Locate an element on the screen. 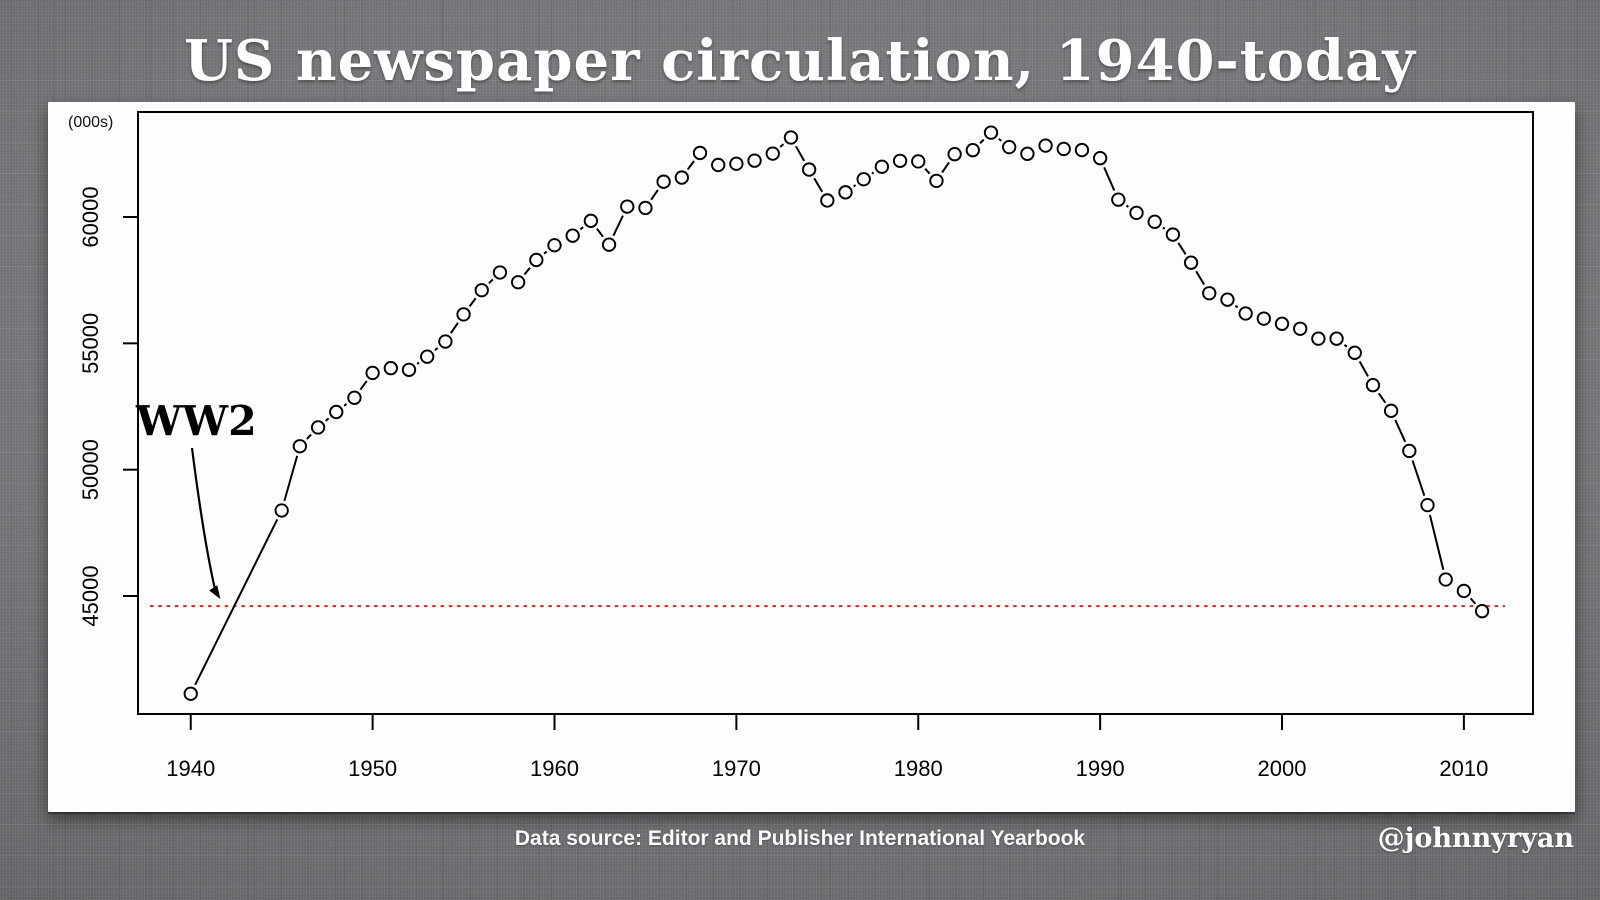 The width and height of the screenshot is (1600, 900). y-axis-unit-label: (000s) is located at coordinates (91, 122).